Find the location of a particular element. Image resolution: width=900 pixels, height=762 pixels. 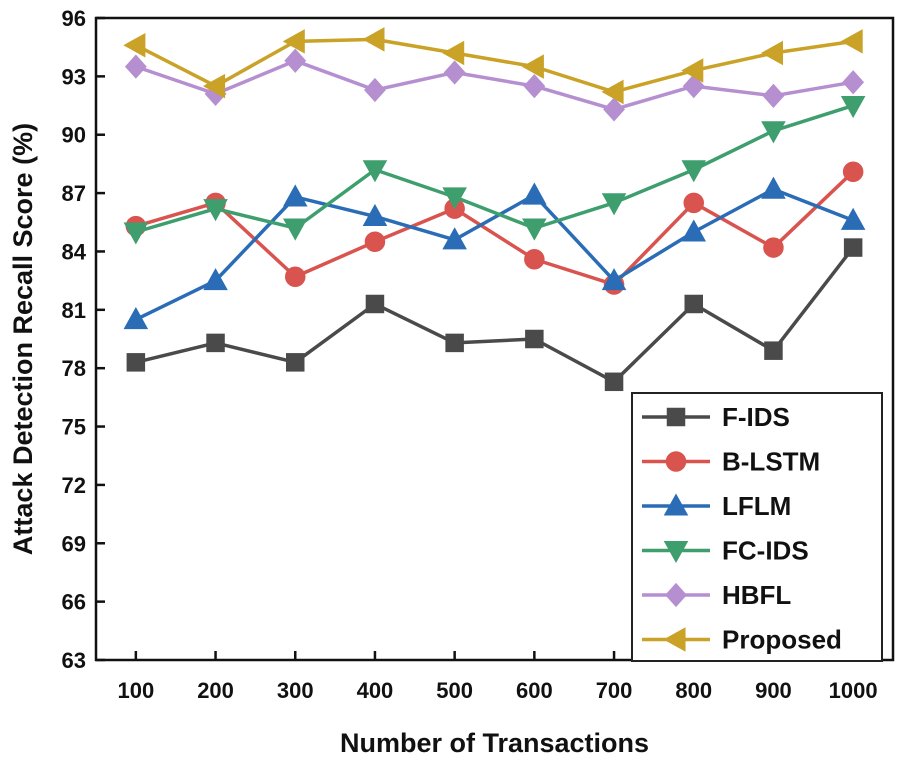

x-tick-label: 700 is located at coordinates (614, 690).